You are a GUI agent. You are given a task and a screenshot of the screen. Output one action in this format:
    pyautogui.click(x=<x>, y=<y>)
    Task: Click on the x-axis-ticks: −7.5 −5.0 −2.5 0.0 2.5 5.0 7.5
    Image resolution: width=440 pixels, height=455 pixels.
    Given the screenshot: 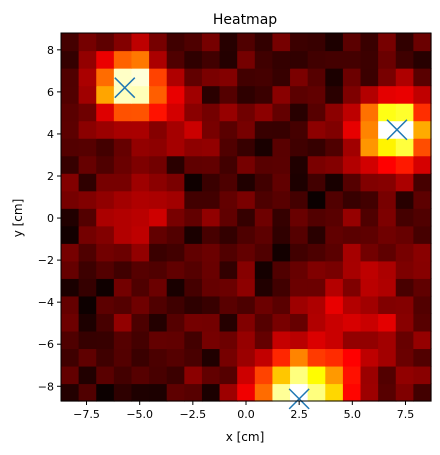 What is the action you would take?
    pyautogui.click(x=243, y=411)
    